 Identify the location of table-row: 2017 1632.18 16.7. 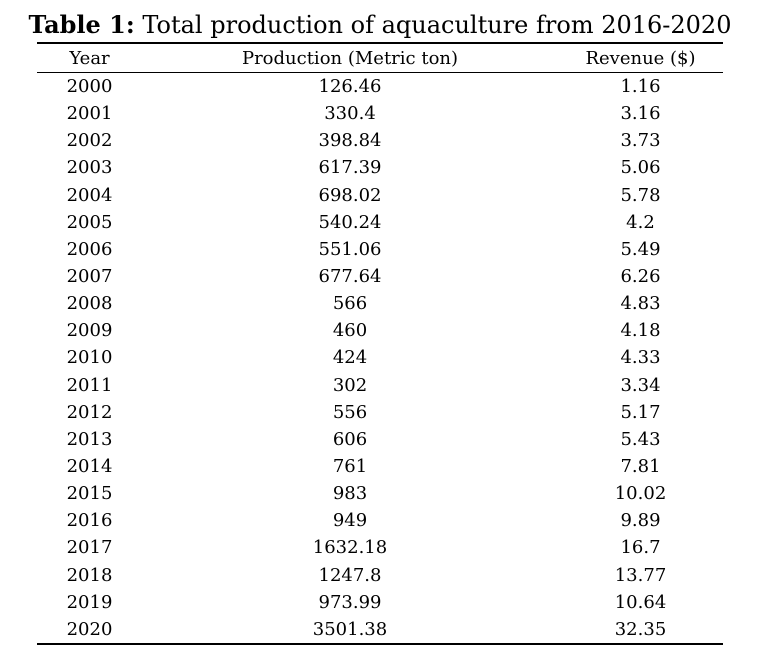
(380, 547).